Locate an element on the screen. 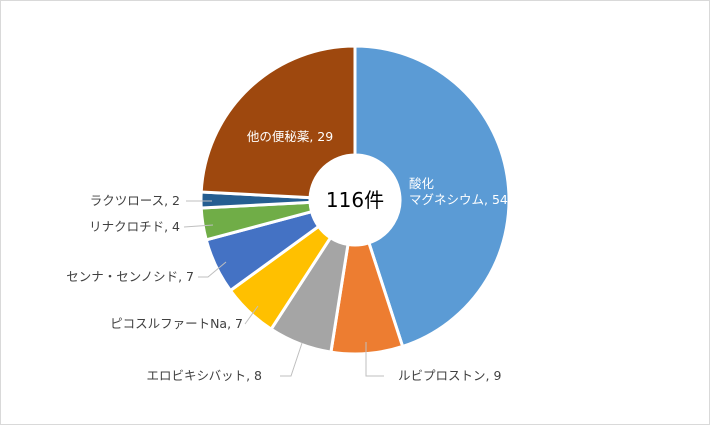 The width and height of the screenshot is (710, 425). data-label: エロビキシバット, 8 is located at coordinates (204, 375).